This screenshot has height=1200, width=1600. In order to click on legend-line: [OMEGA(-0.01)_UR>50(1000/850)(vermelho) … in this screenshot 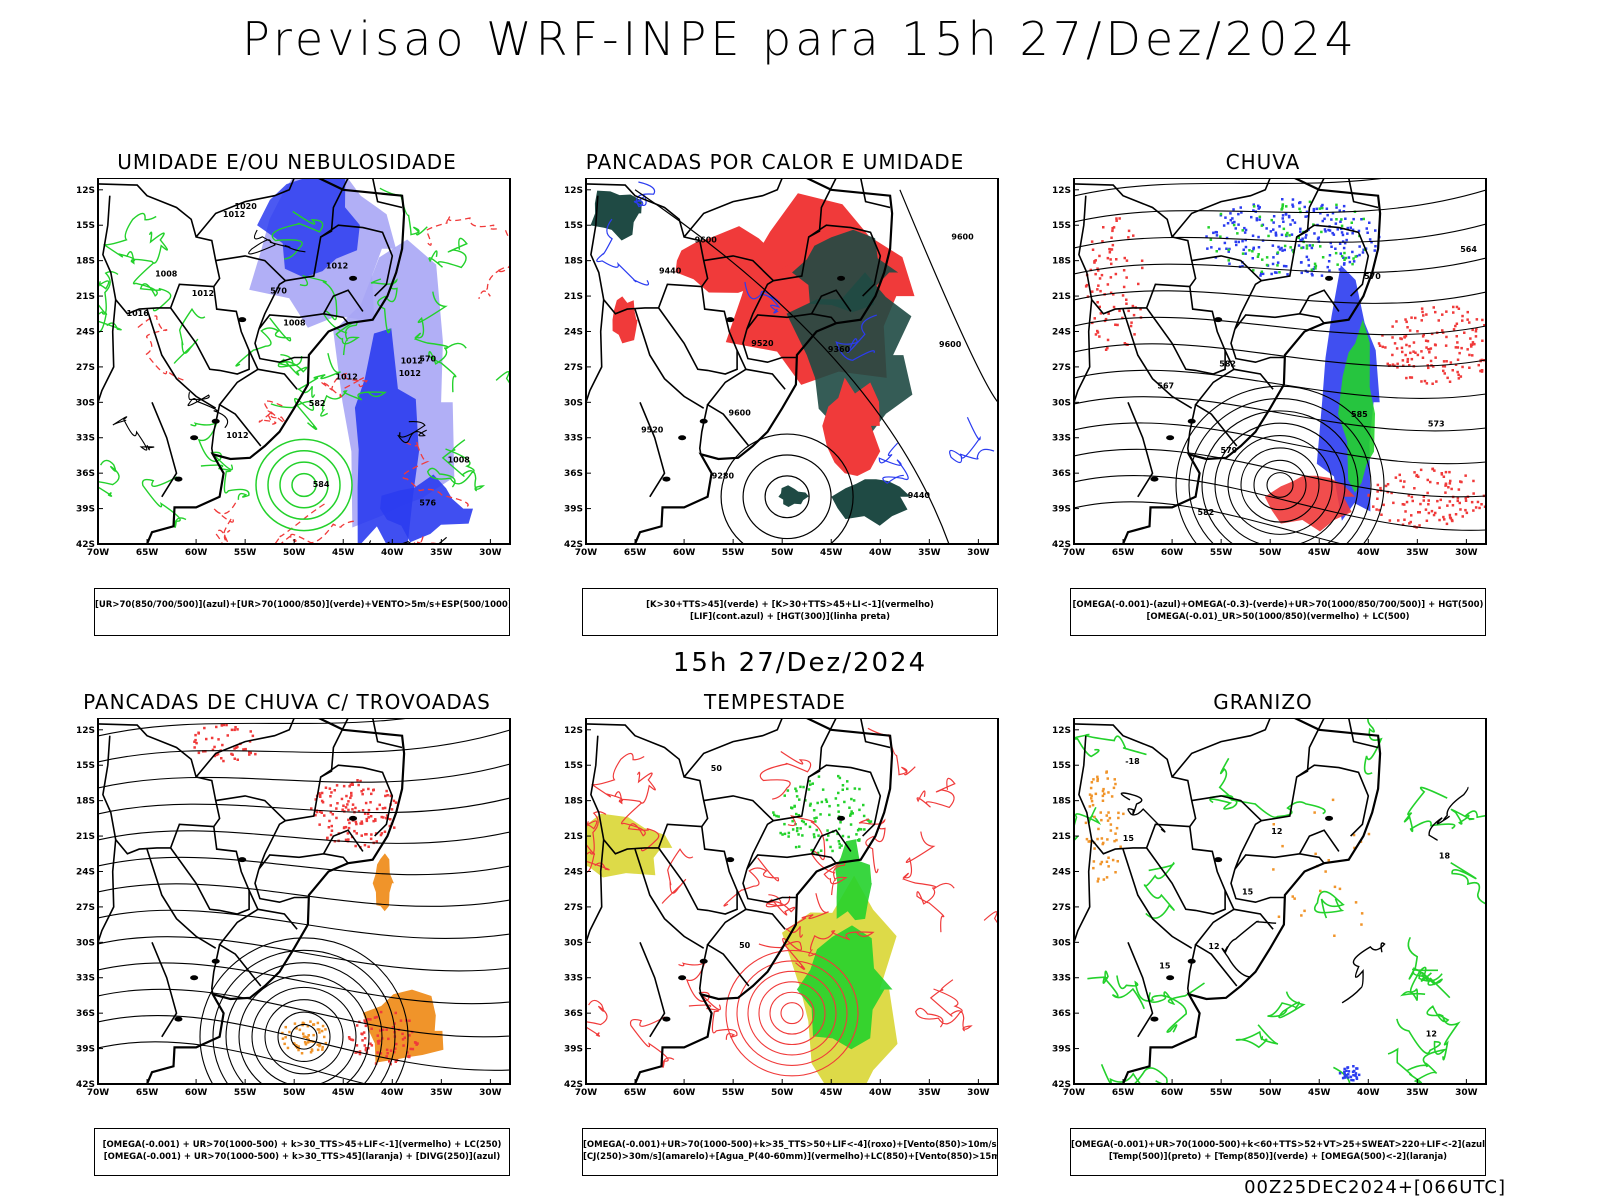, I will do `click(1278, 617)`.